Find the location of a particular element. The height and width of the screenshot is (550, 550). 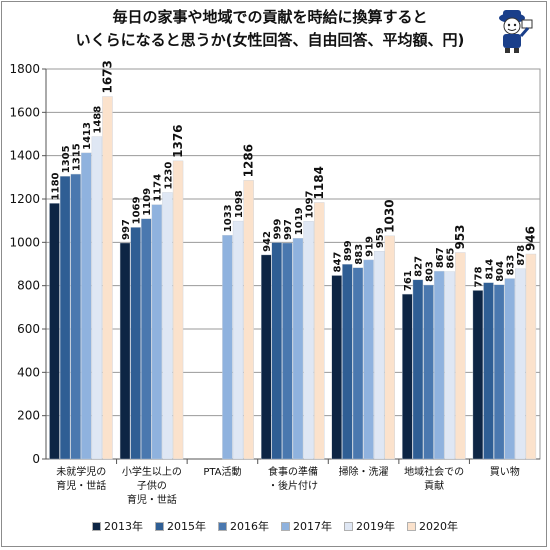

data-label: 847 is located at coordinates (338, 262).